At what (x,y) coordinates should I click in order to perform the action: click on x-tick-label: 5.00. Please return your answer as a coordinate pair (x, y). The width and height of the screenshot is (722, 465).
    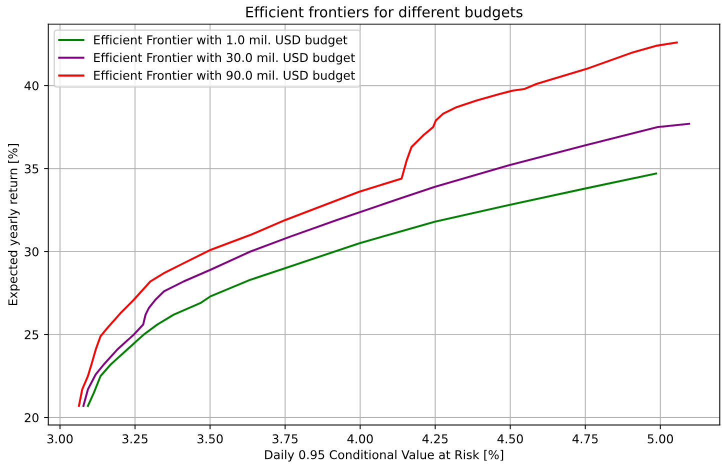
    Looking at the image, I should click on (660, 439).